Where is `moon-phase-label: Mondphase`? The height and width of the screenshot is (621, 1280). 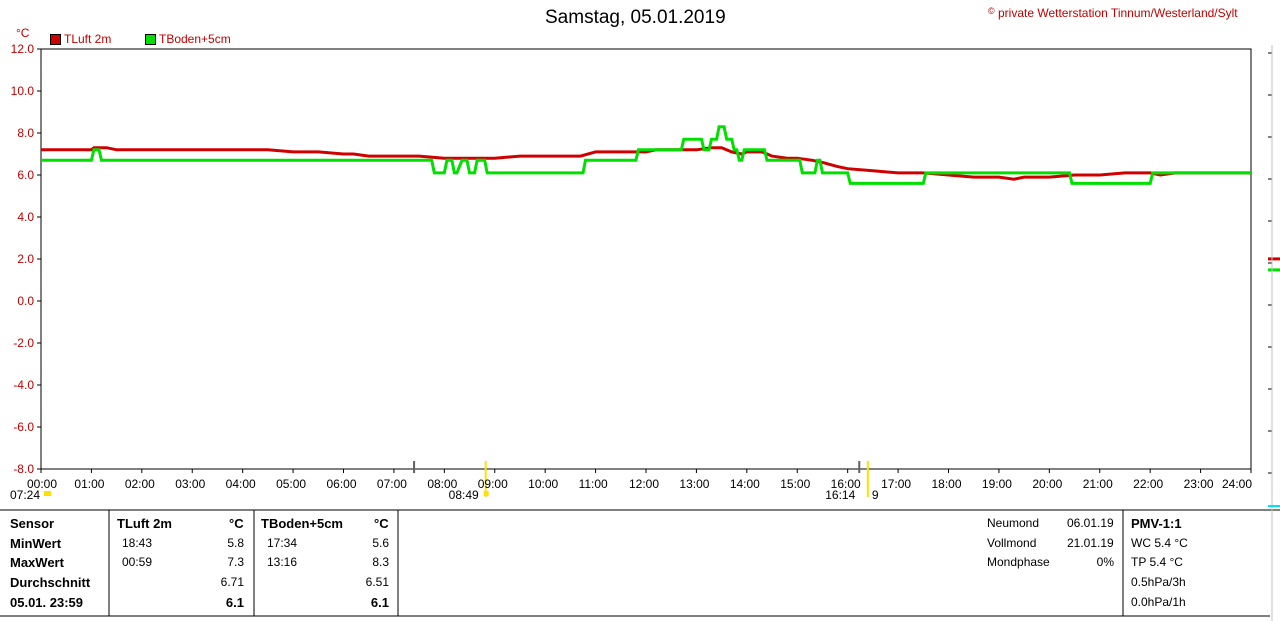 moon-phase-label: Mondphase is located at coordinates (1018, 562).